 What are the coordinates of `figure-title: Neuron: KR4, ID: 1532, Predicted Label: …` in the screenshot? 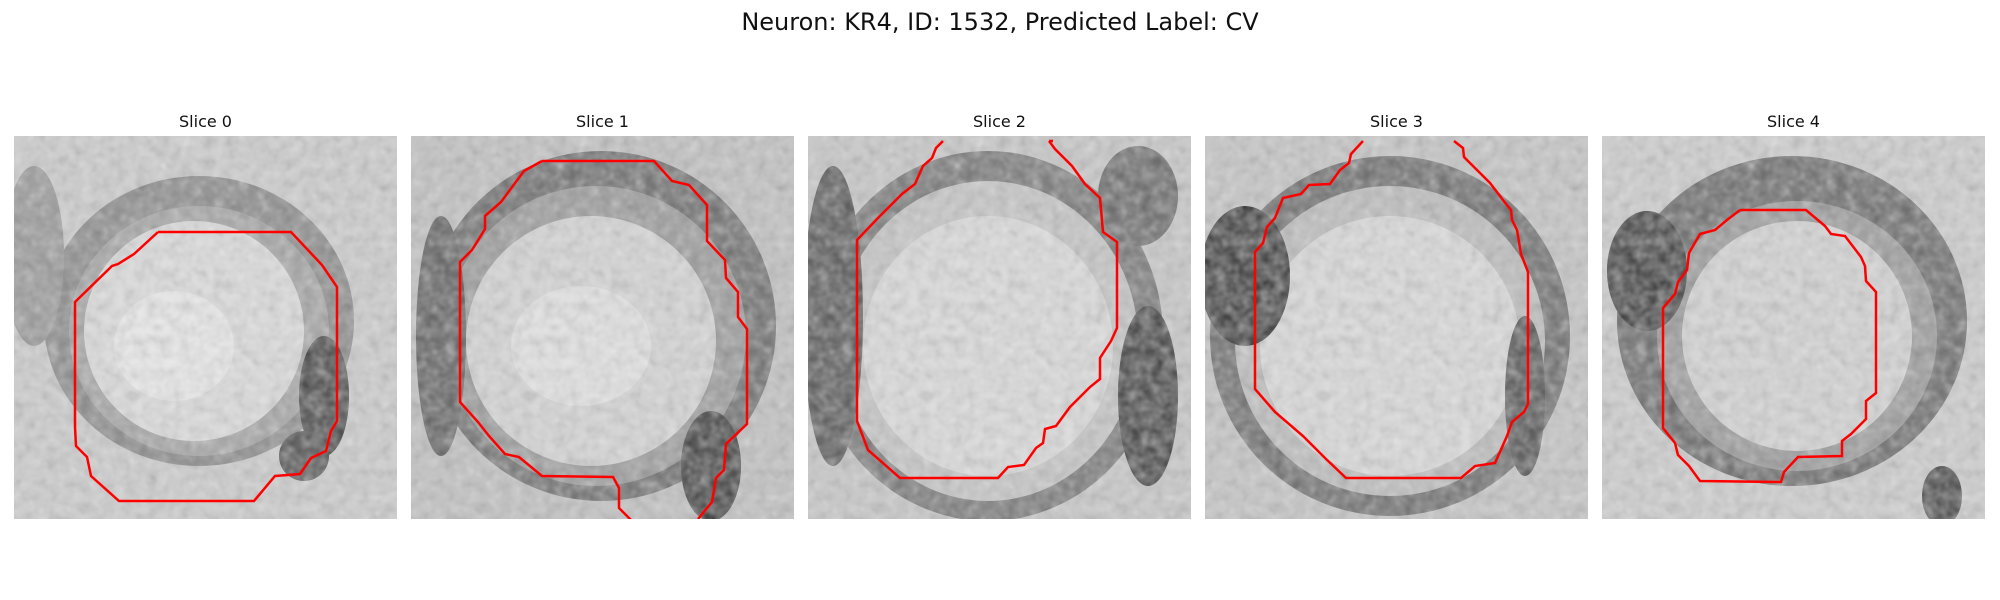 It's located at (1000, 22).